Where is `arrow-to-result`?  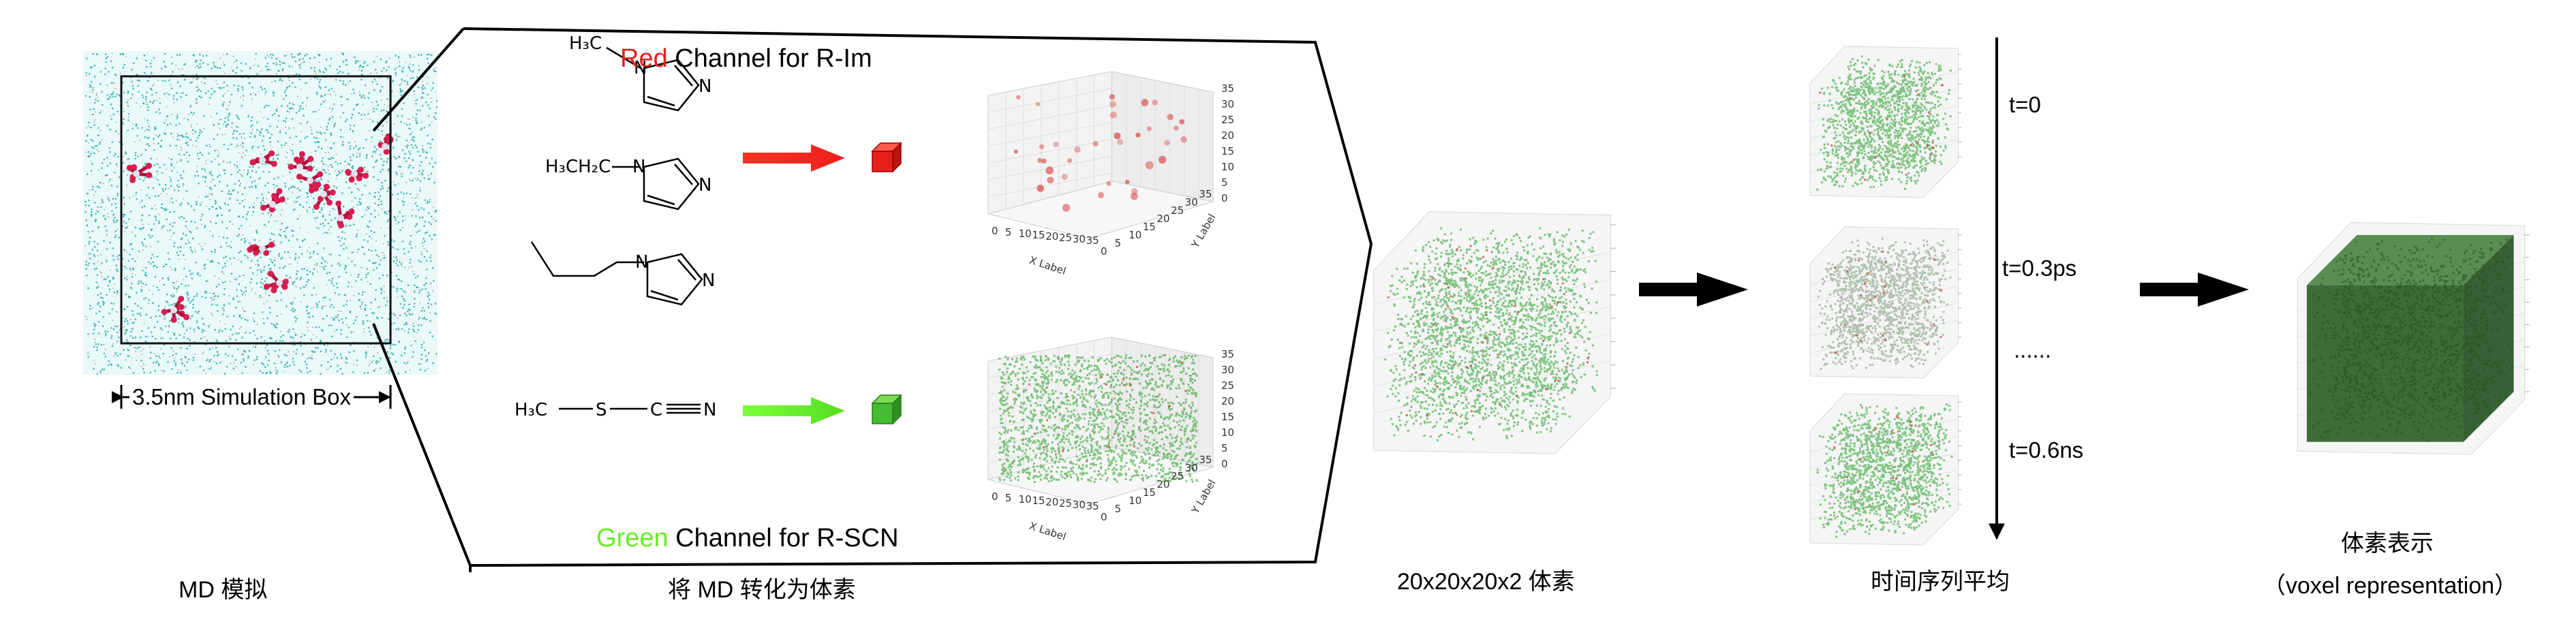
arrow-to-result is located at coordinates (2194, 289).